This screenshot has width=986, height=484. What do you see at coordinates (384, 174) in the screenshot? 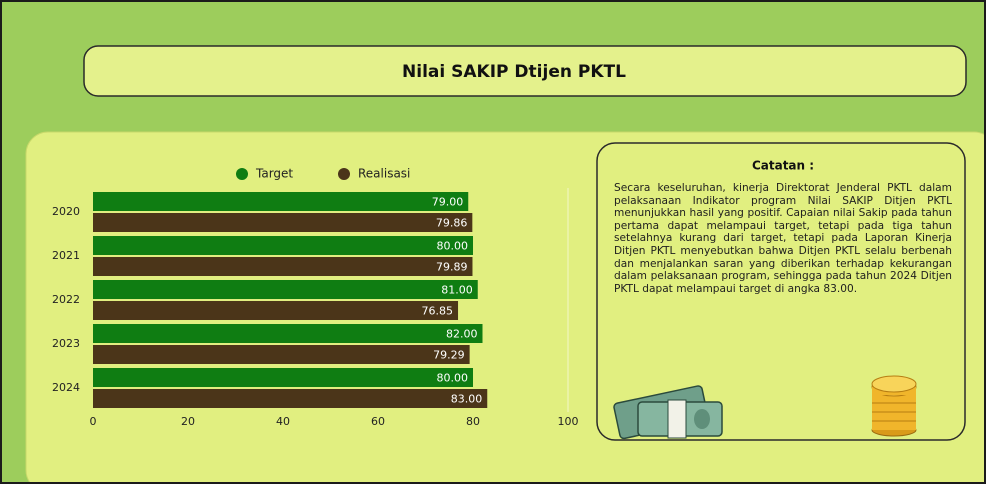
I see `legend-label: Realisasi` at bounding box center [384, 174].